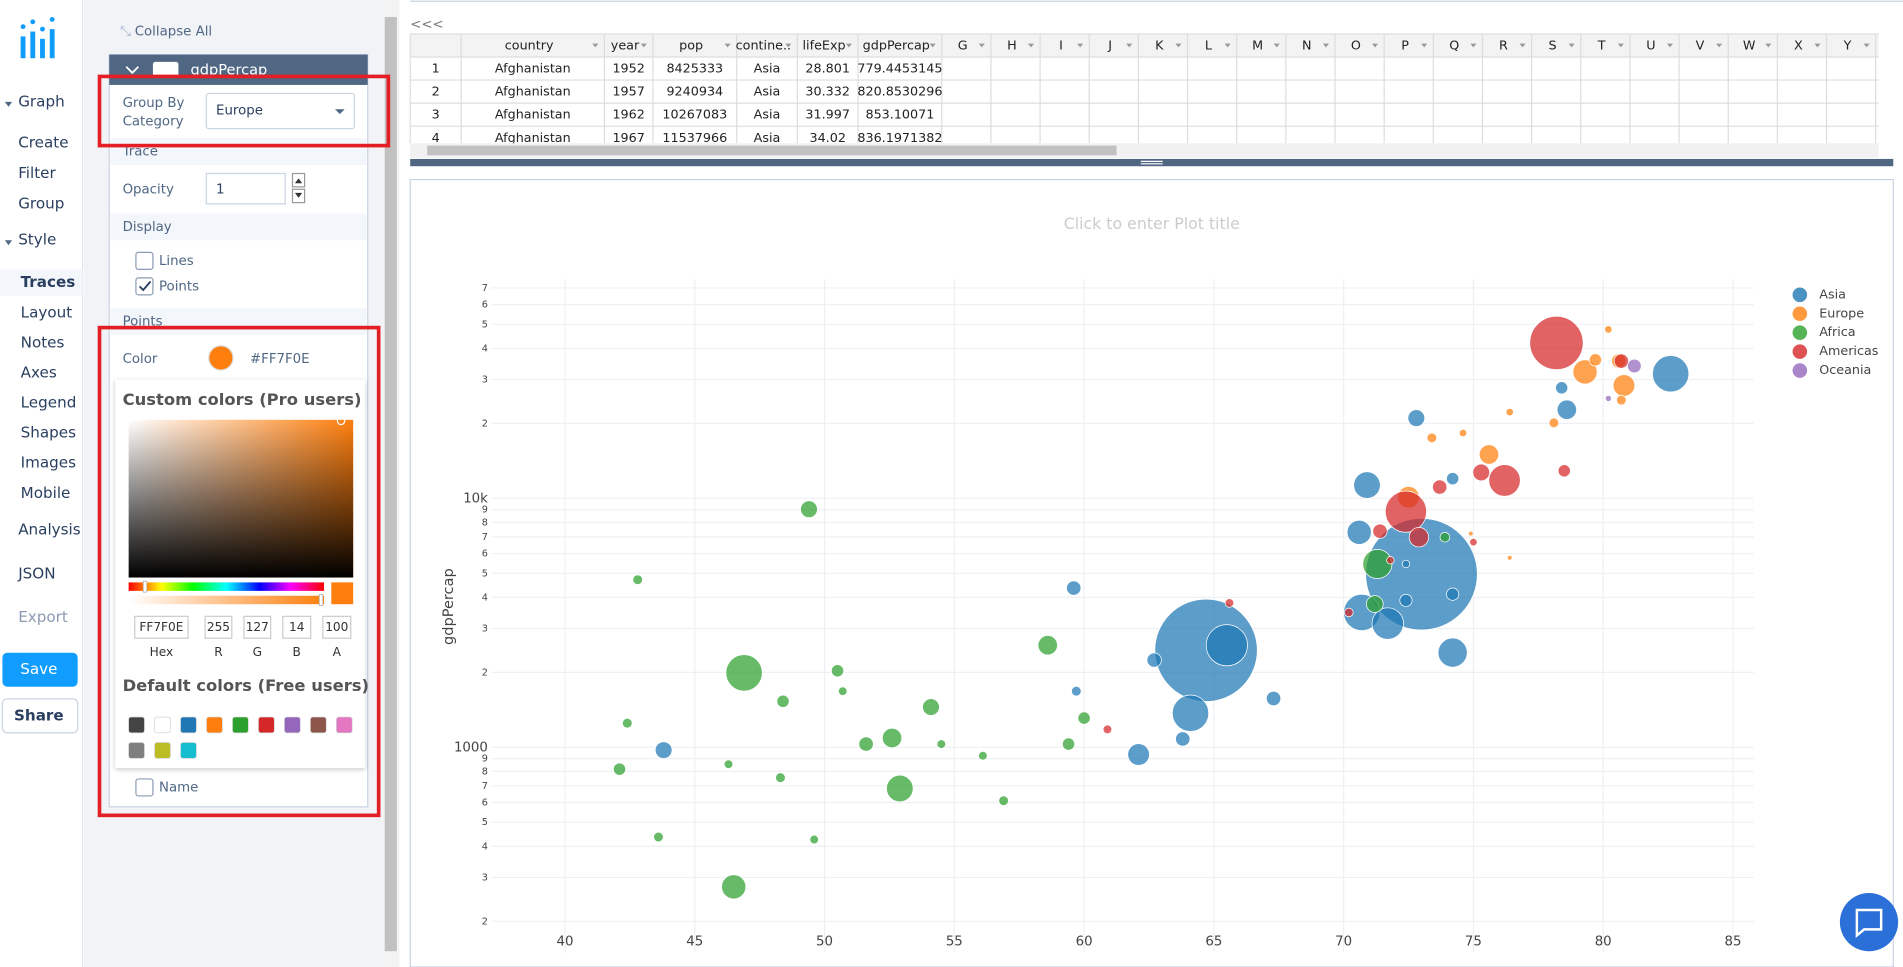 This screenshot has height=967, width=1903. What do you see at coordinates (1257, 46) in the screenshot?
I see `column-header: M` at bounding box center [1257, 46].